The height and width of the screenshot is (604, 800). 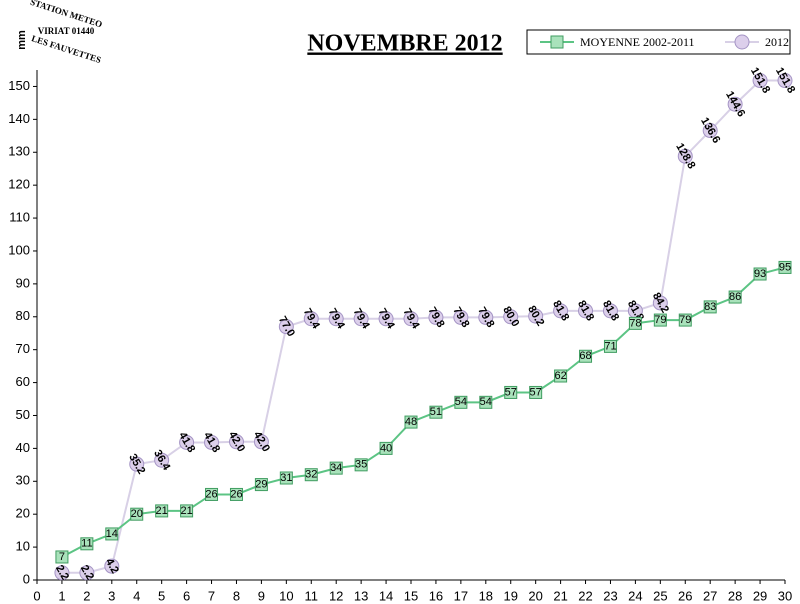 What do you see at coordinates (26, 578) in the screenshot?
I see `y-tick-label: 0` at bounding box center [26, 578].